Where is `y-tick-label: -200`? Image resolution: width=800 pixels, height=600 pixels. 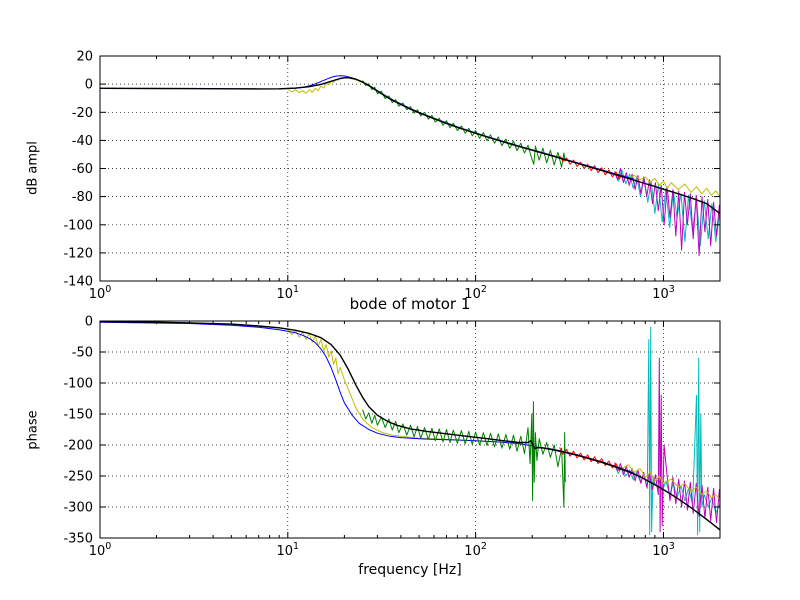
y-tick-label: -200 is located at coordinates (78, 446).